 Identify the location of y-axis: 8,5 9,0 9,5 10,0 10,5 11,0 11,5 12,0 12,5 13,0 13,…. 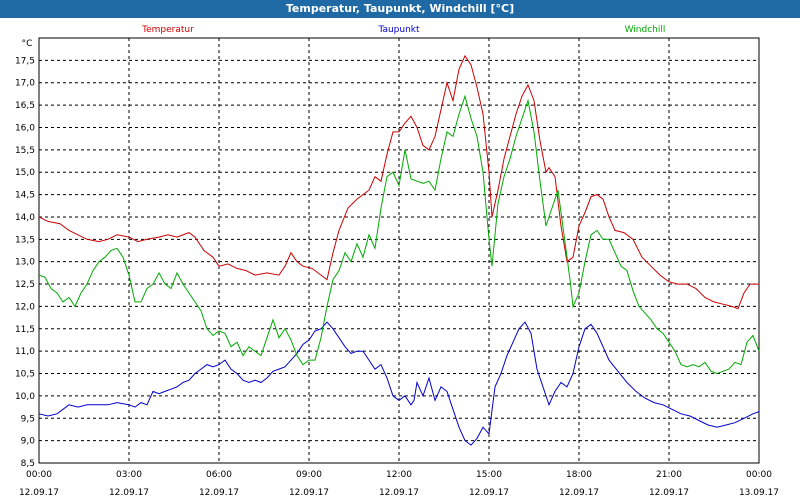
(25, 262).